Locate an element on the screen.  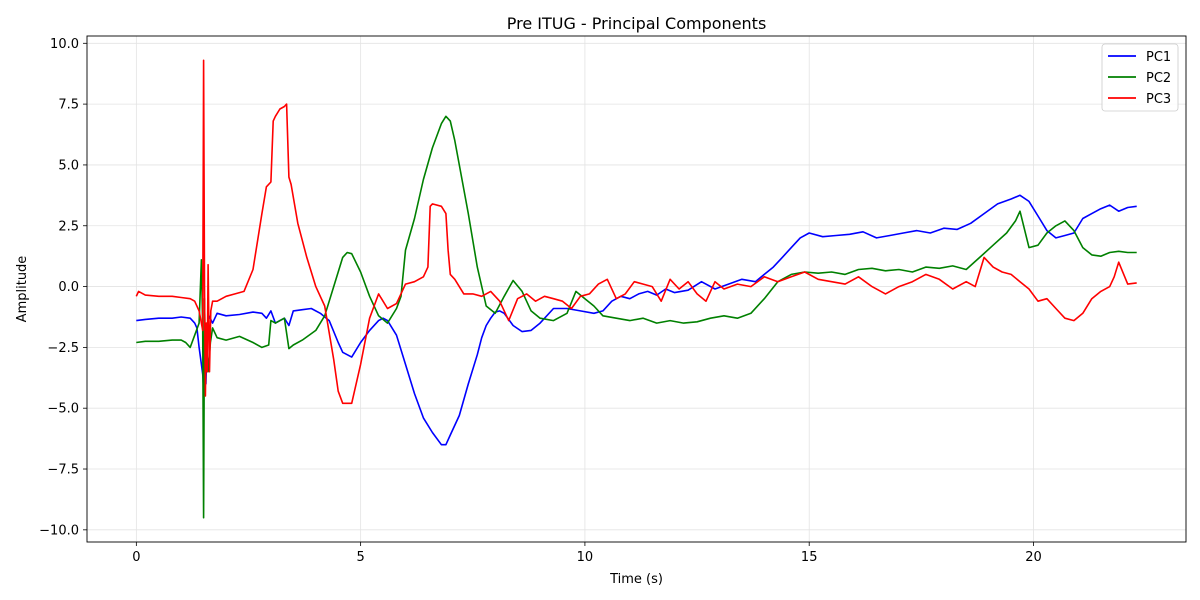
y-tick-label: 2.5 is located at coordinates (68, 226).